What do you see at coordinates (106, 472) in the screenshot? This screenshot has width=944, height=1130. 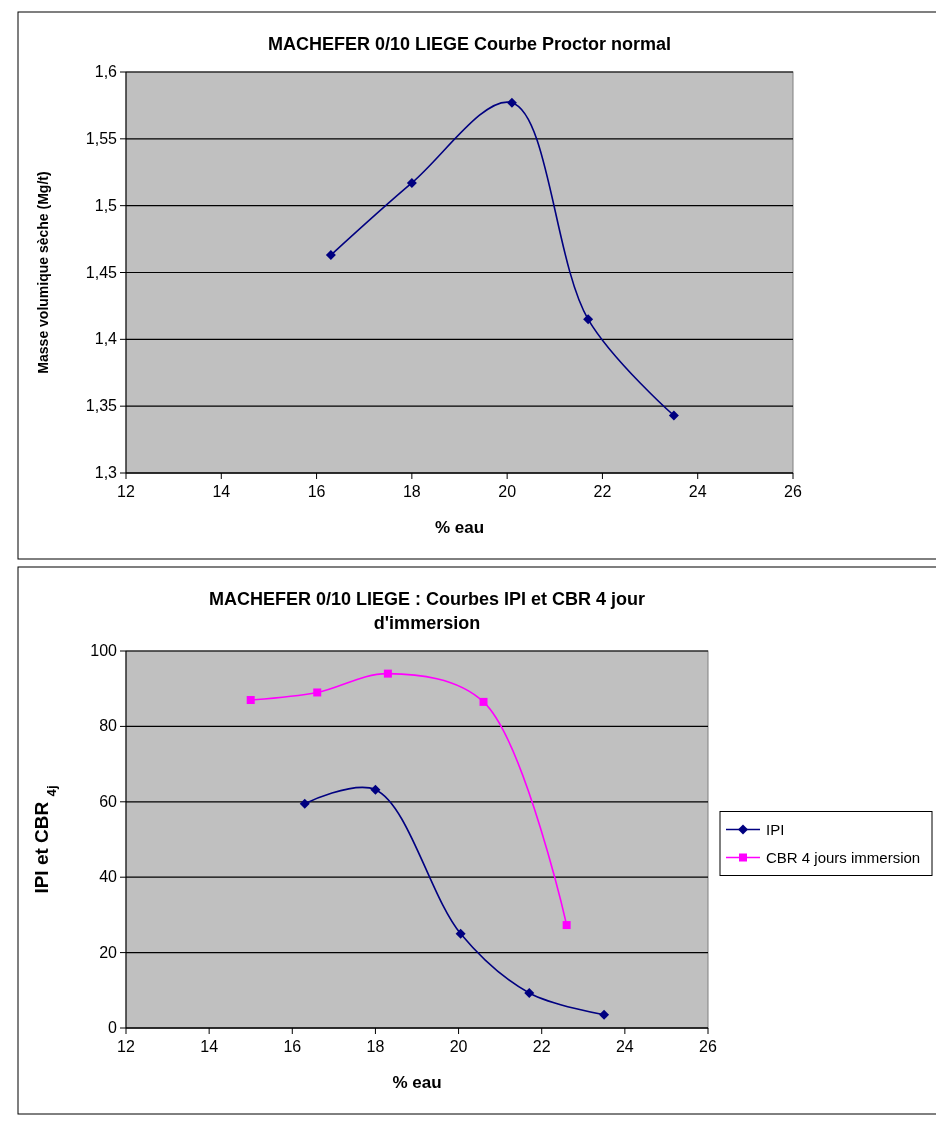 I see `y-tick-label: 1,3` at bounding box center [106, 472].